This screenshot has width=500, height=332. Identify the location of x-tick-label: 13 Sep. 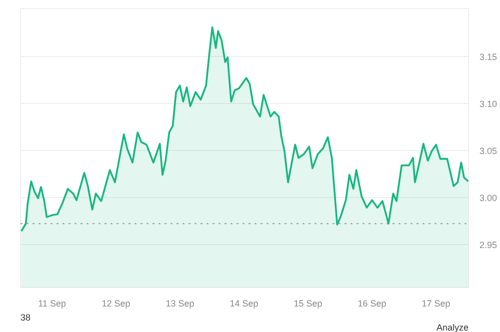
(180, 303).